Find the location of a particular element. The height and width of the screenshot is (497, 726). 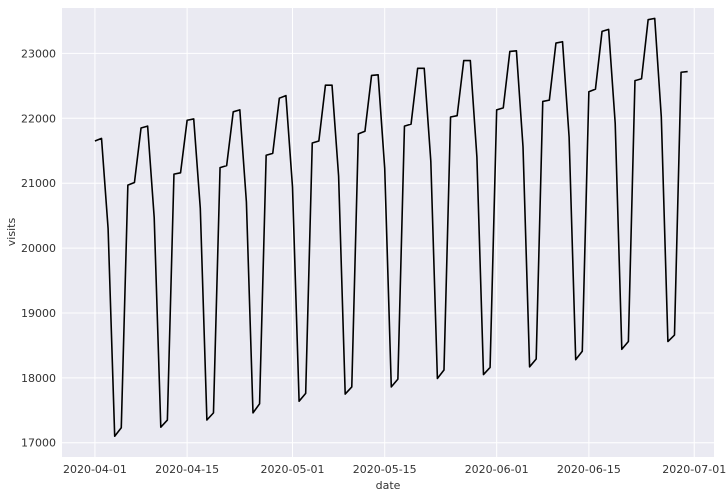

y-tick-label: 21000 is located at coordinates (38, 183).